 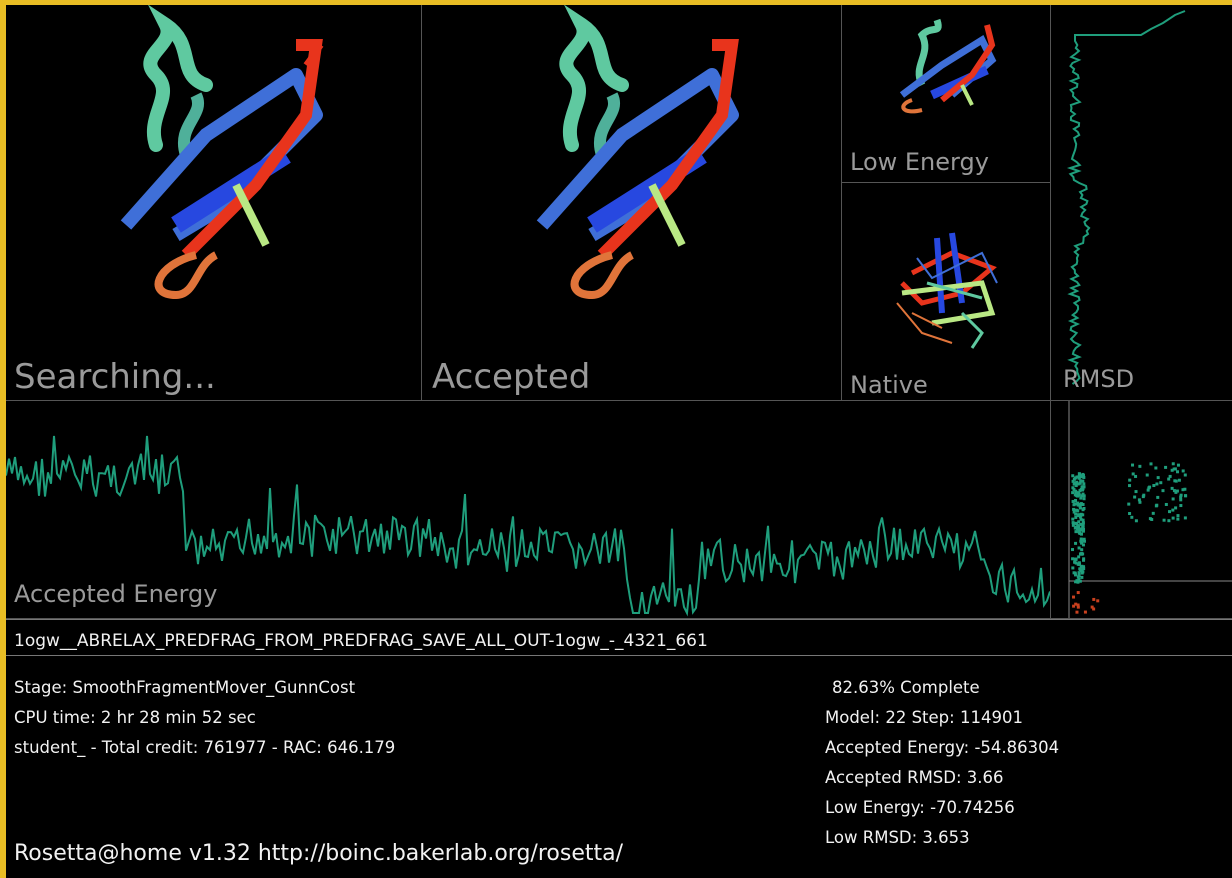 What do you see at coordinates (222, 152) in the screenshot?
I see `searching-protein-structure` at bounding box center [222, 152].